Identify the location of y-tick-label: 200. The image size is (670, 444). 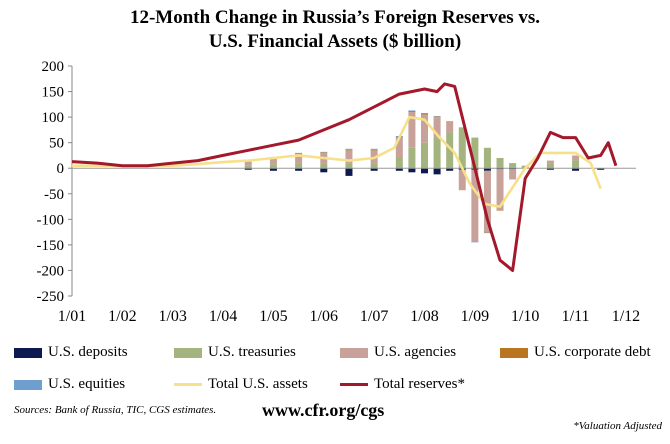
(53, 67).